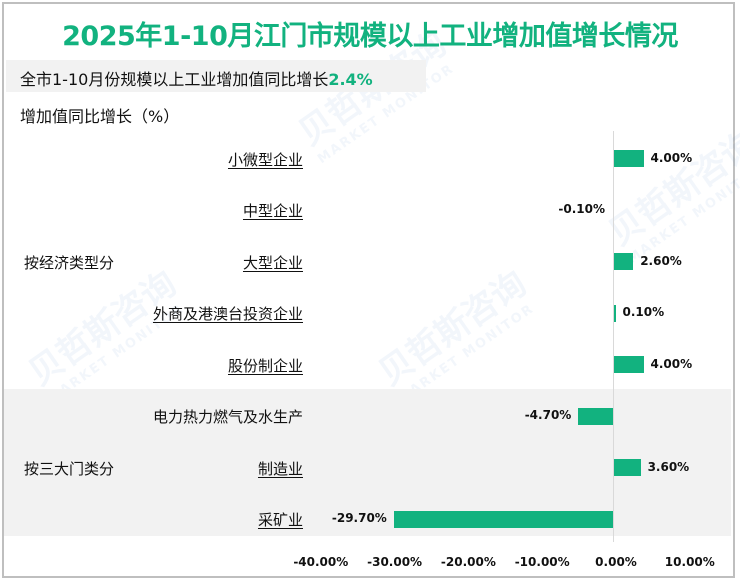  I want to click on group-label: 按三大门类分, so click(69, 468).